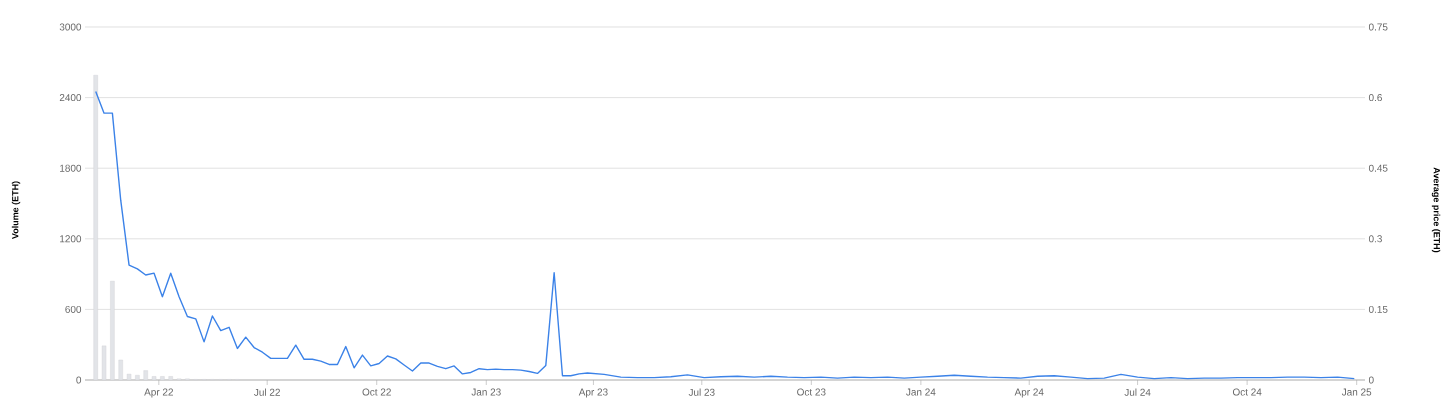 This screenshot has height=415, width=1455. I want to click on x-tick-label: Jul 22, so click(267, 392).